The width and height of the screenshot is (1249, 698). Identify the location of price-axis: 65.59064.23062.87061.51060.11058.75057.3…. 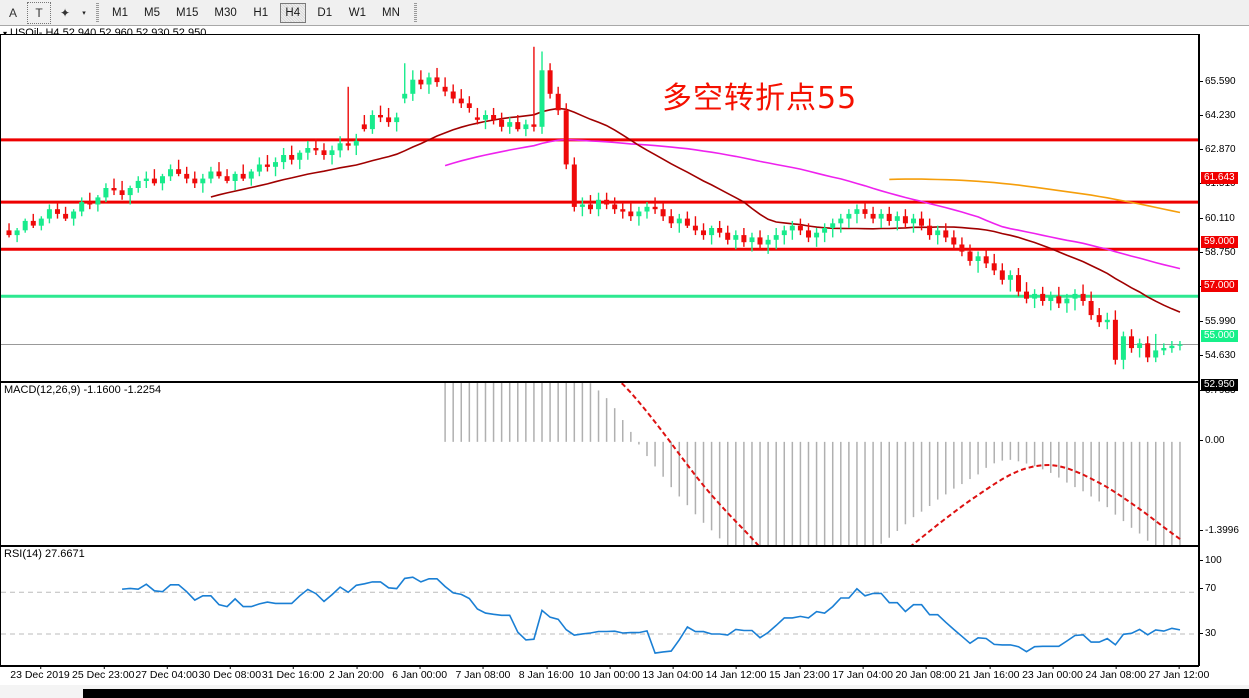
(1224, 231).